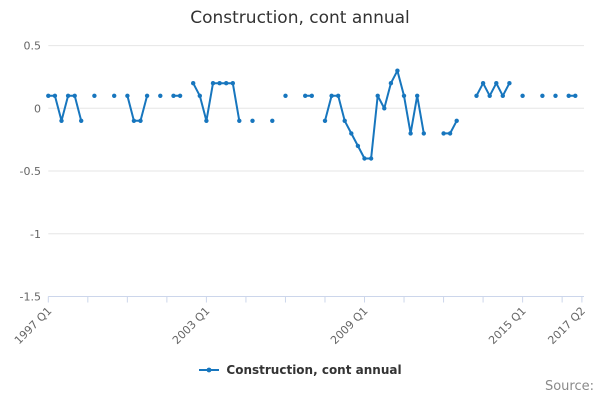 This screenshot has height=400, width=600. Describe the element at coordinates (30, 171) in the screenshot. I see `y-axis-label: -0.5` at that location.